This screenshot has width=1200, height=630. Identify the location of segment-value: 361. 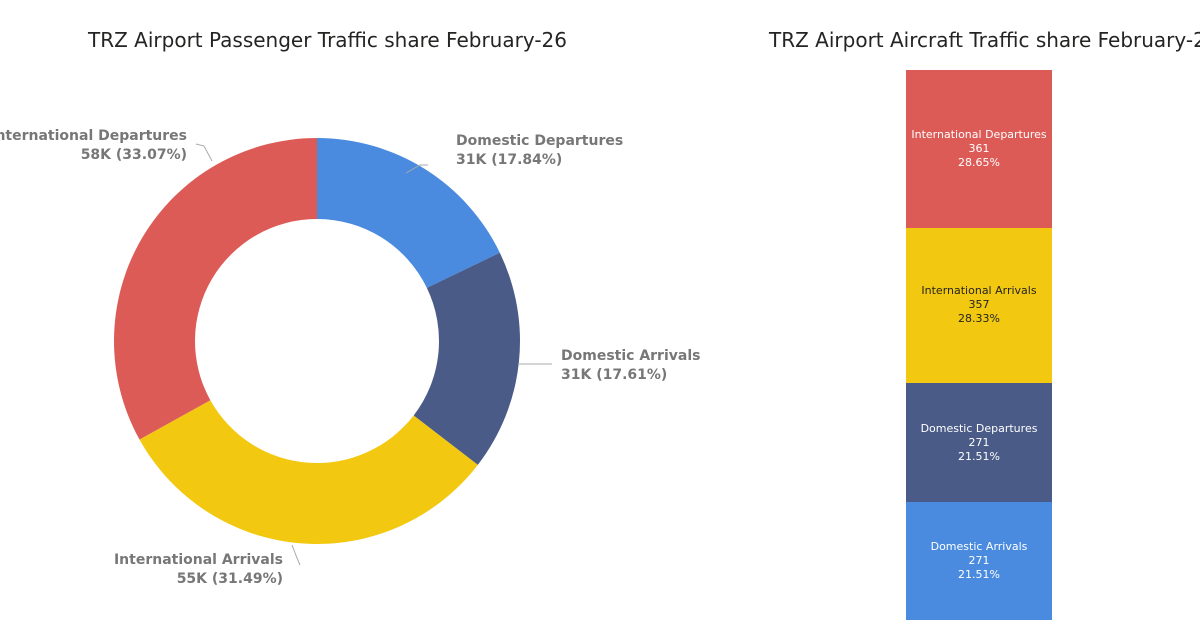
(979, 148).